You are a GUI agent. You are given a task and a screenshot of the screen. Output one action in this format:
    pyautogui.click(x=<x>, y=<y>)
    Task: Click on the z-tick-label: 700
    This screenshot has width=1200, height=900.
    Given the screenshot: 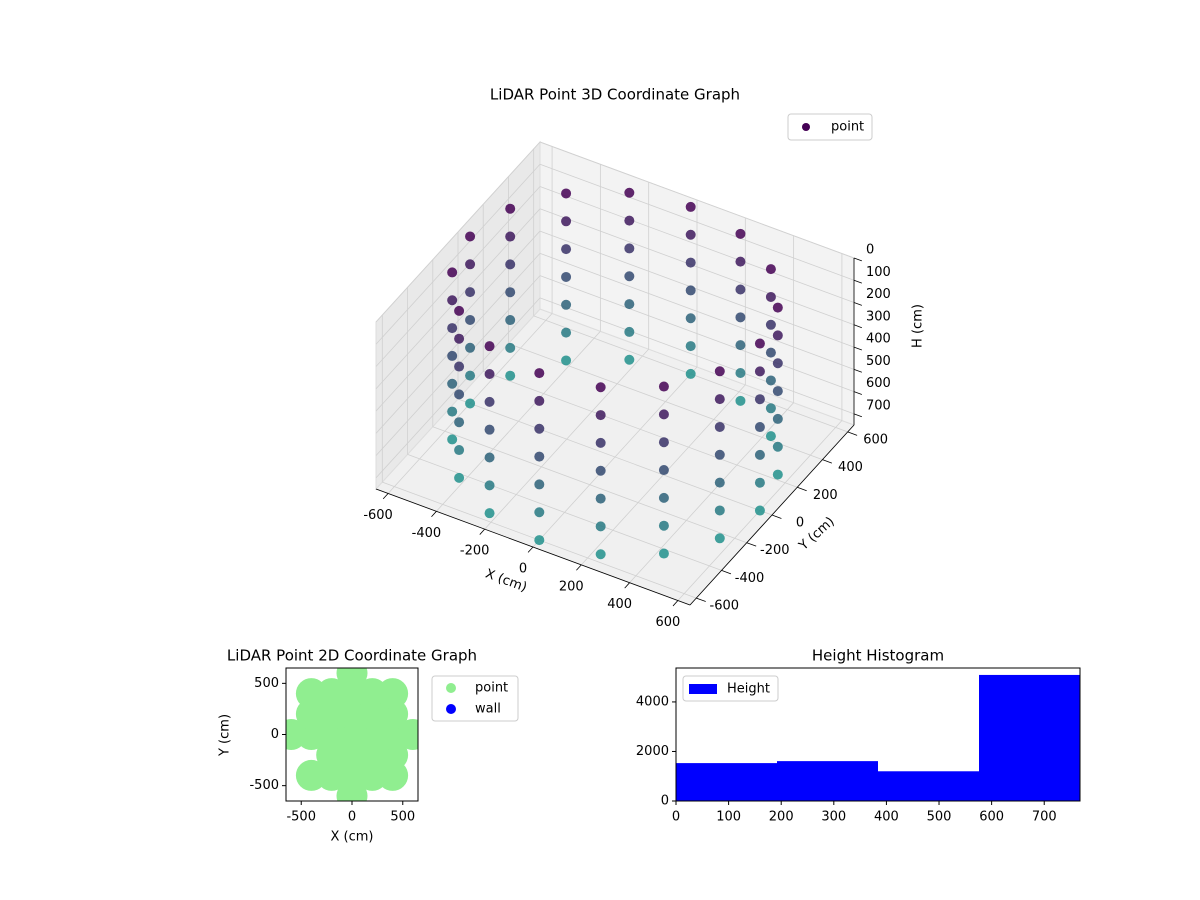 What is the action you would take?
    pyautogui.click(x=878, y=405)
    